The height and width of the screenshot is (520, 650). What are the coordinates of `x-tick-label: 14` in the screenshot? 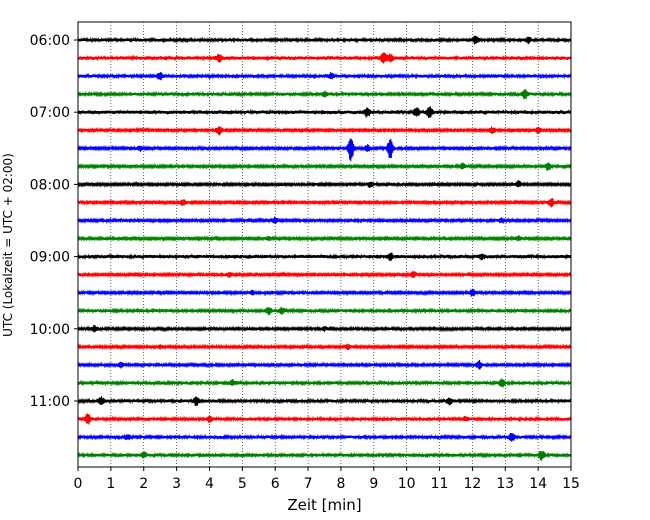 It's located at (538, 484).